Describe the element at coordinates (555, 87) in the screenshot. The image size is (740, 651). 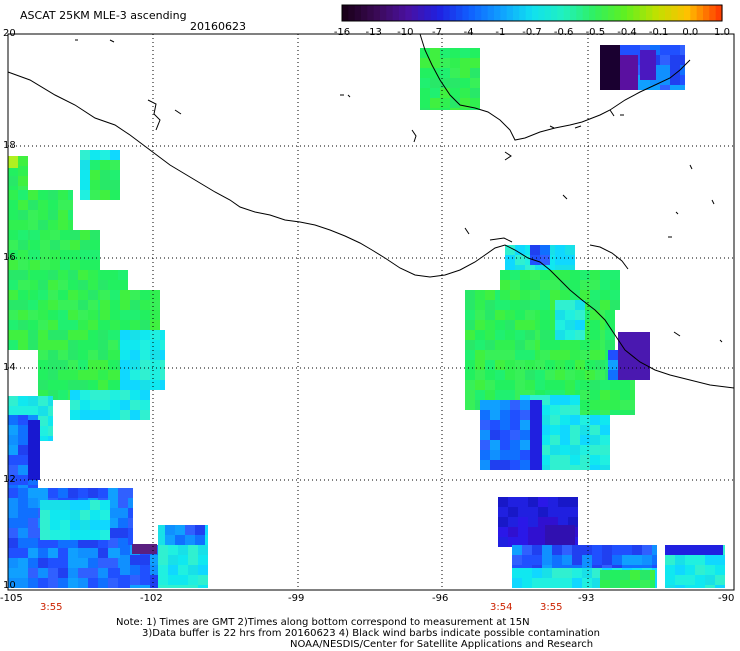
I see `coastline-gulf` at that location.